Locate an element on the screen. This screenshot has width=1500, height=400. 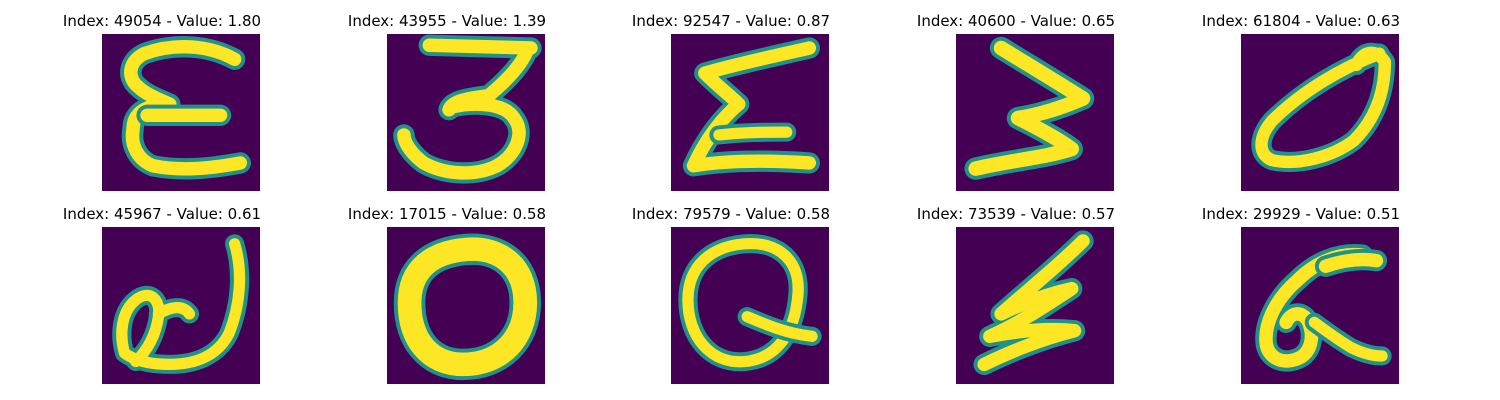
epsilon-shape-glyph is located at coordinates (185, 108).